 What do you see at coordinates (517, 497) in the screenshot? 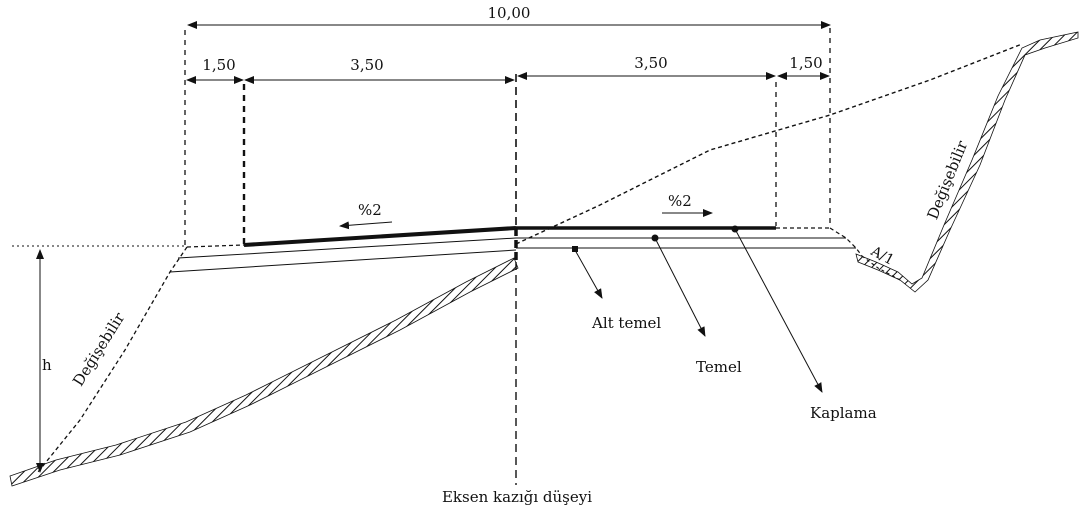
I see `axis-label: Eksen kazığı düşeyi` at bounding box center [517, 497].